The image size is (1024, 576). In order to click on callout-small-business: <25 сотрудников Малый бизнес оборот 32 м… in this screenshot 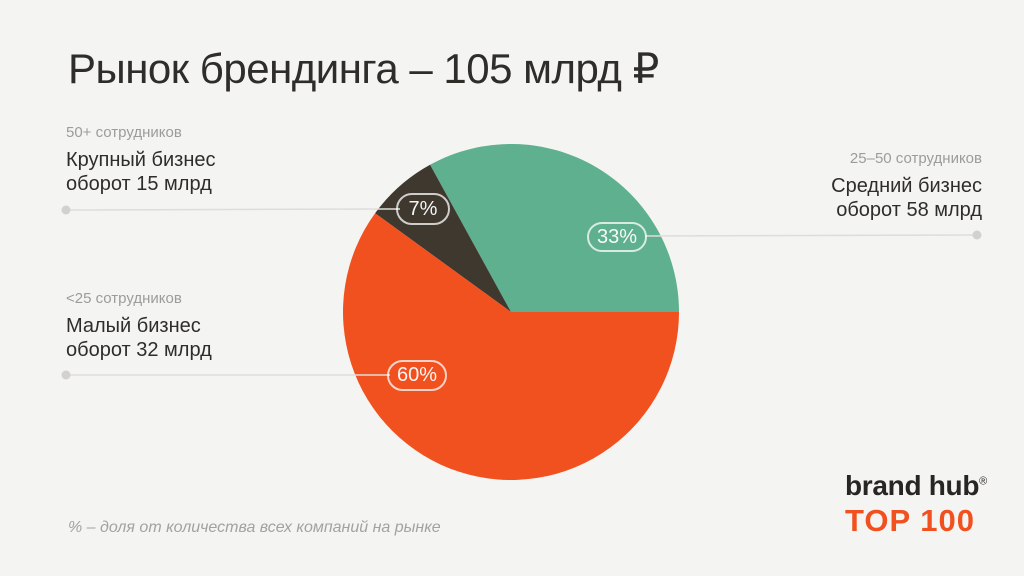, I will do `click(139, 326)`.